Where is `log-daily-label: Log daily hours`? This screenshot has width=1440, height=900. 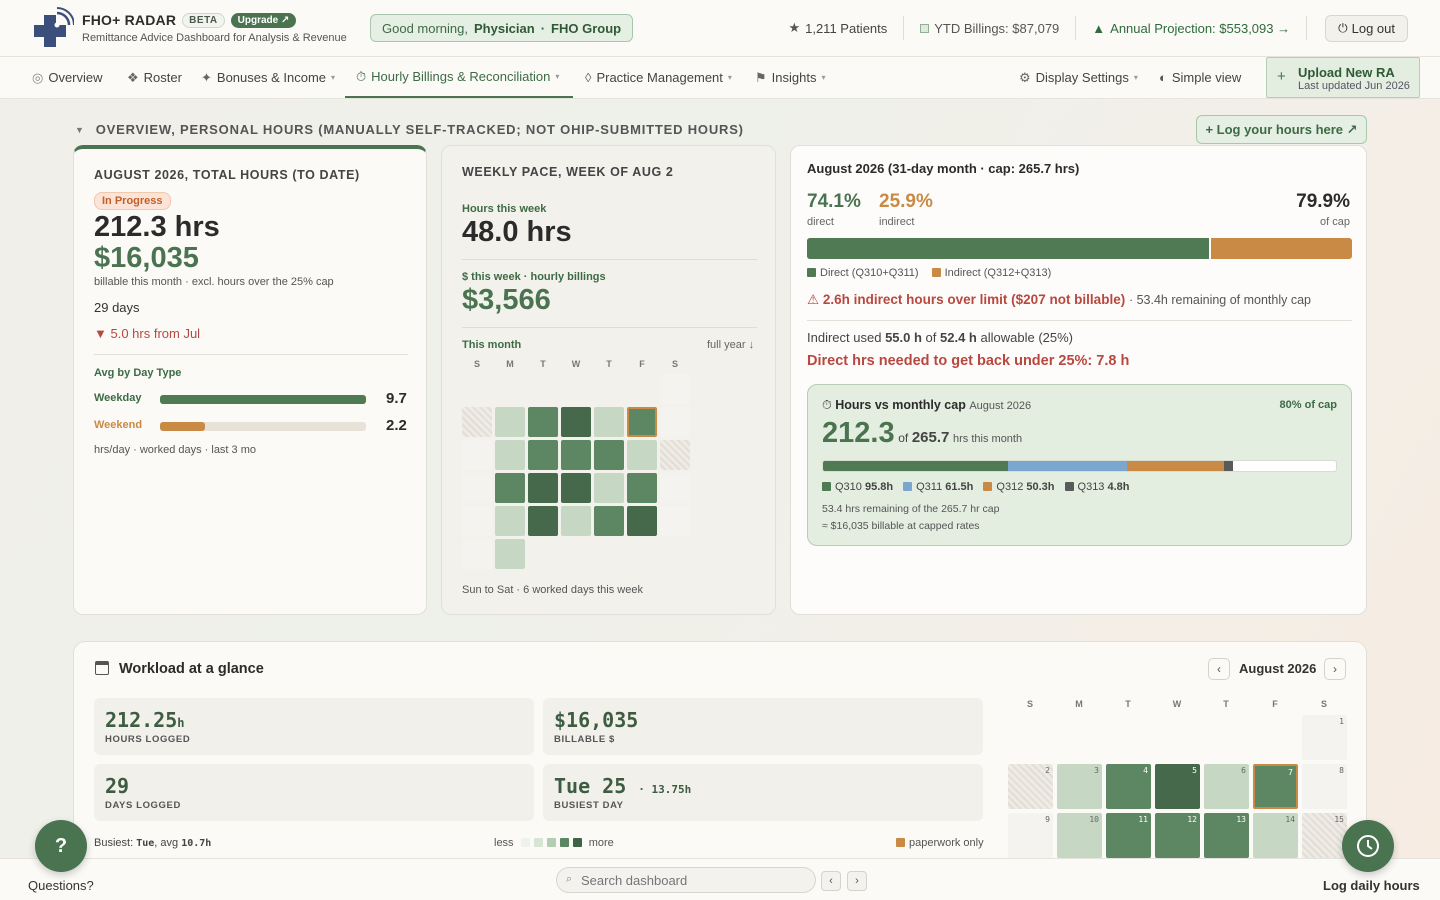 log-daily-label: Log daily hours is located at coordinates (1371, 885).